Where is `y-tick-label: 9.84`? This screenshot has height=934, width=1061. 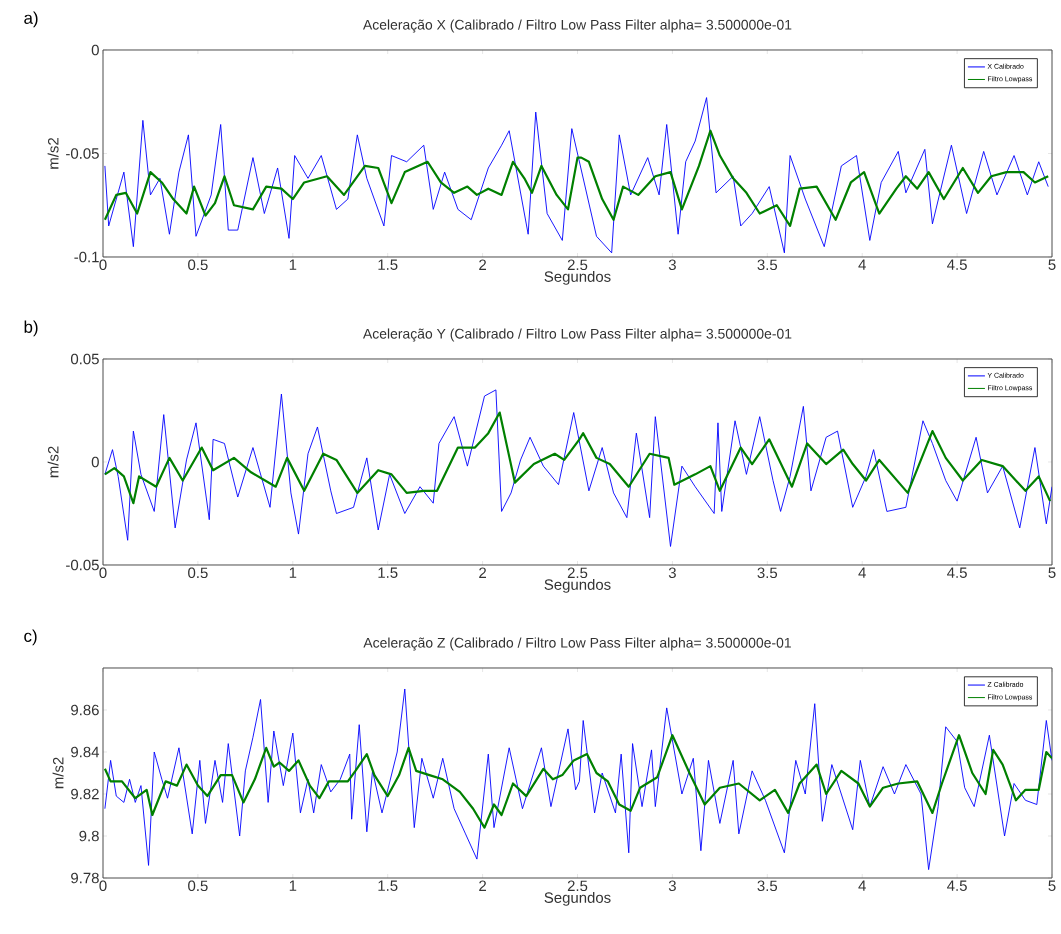
y-tick-label: 9.84 is located at coordinates (85, 752).